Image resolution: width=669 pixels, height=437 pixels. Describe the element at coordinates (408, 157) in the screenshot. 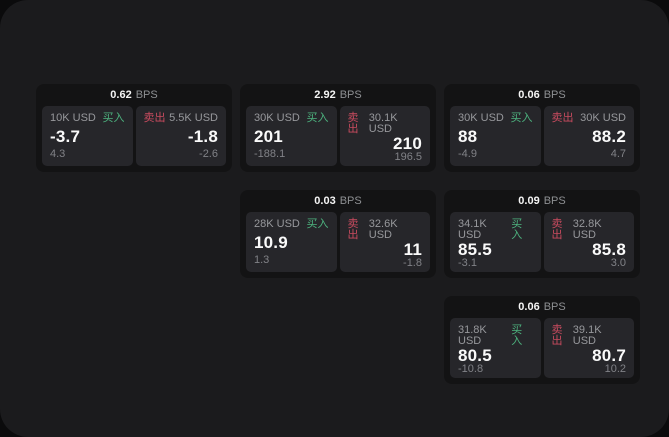

I see `sell-delta: 196.5` at that location.